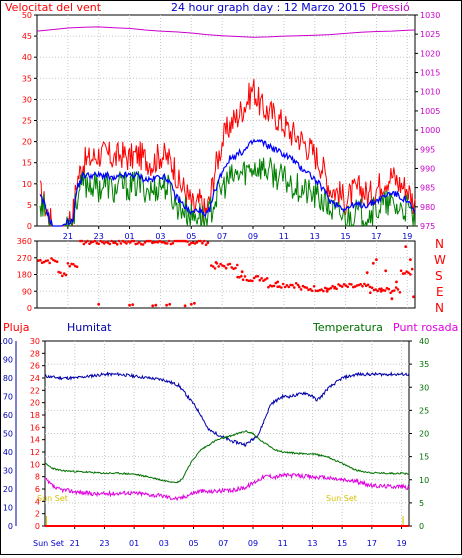 The height and width of the screenshot is (558, 462). I want to click on wind-y-tick-label: 5, so click(29, 205).